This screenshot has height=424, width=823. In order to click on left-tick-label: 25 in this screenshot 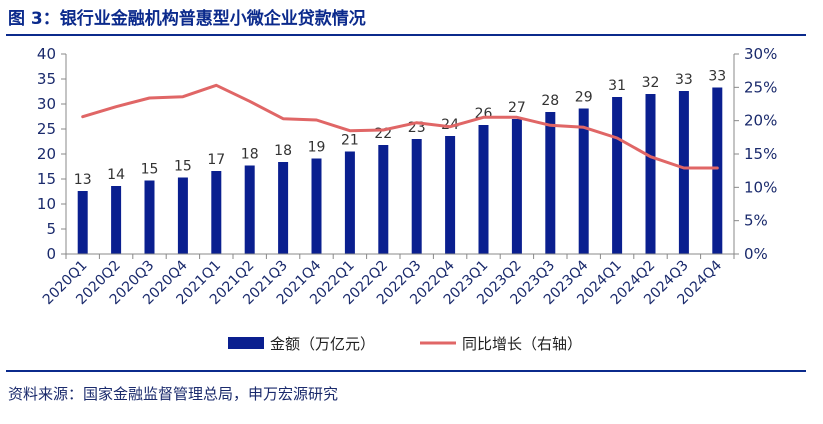, I will do `click(46, 129)`.